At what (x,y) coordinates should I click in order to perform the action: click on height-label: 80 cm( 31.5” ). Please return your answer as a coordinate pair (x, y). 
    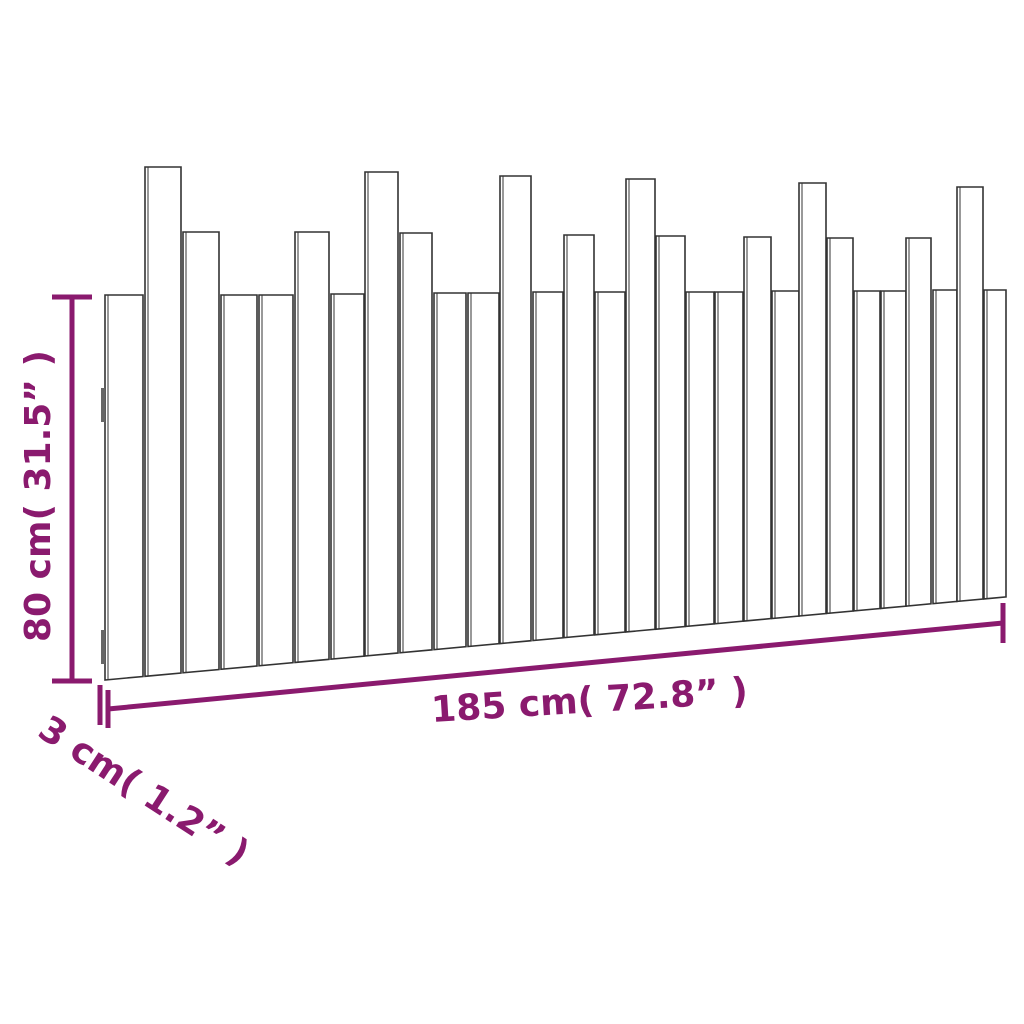
    Looking at the image, I should click on (38, 496).